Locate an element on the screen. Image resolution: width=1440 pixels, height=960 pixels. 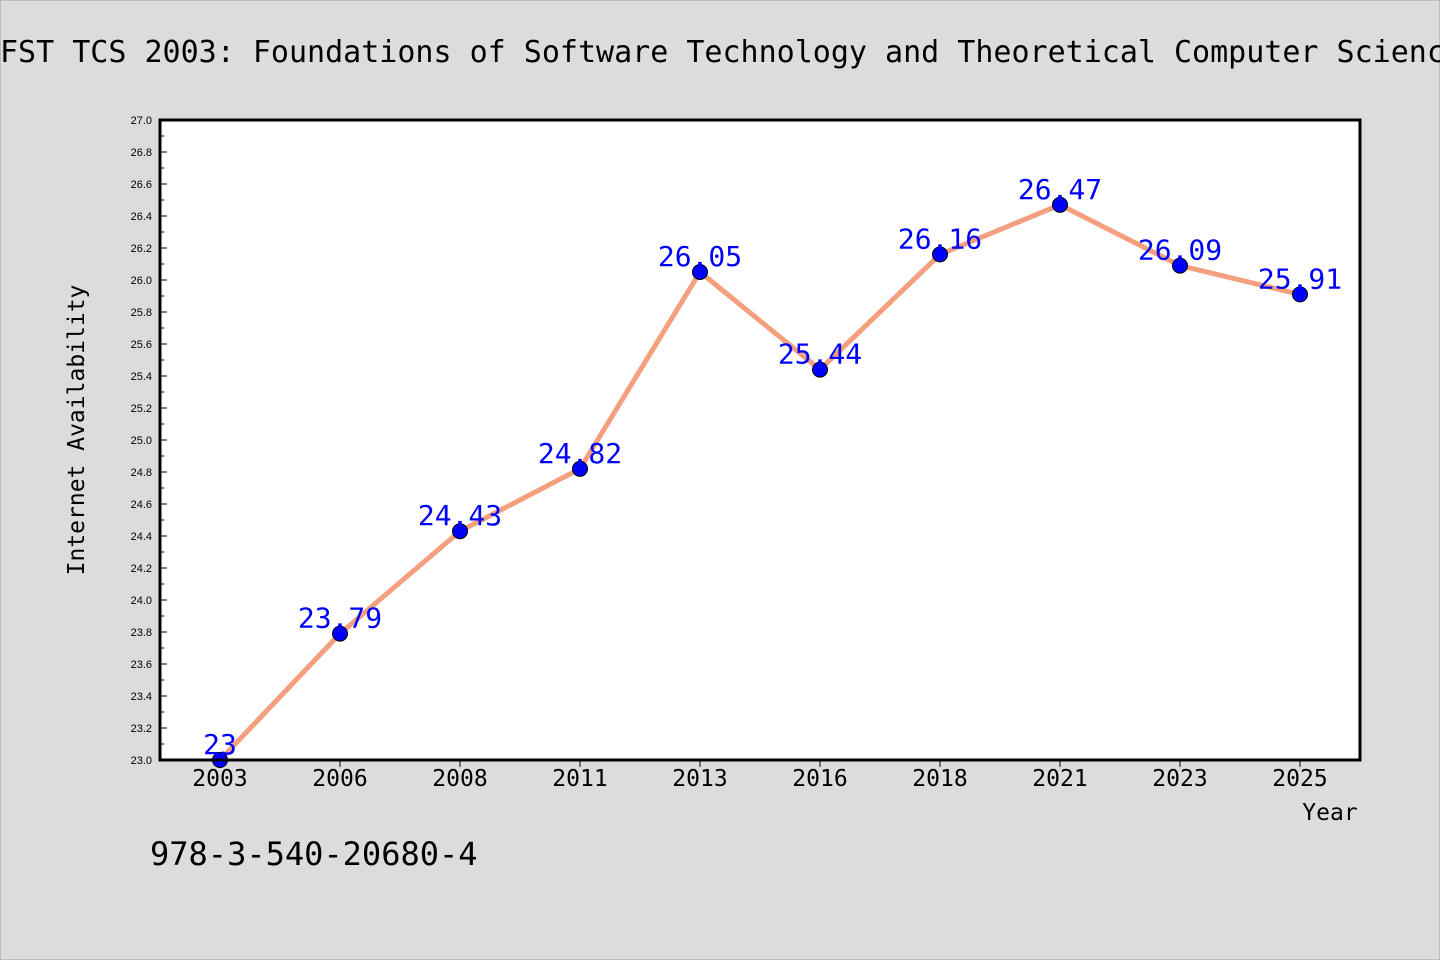
y-tick-label: 23.2 is located at coordinates (141, 729).